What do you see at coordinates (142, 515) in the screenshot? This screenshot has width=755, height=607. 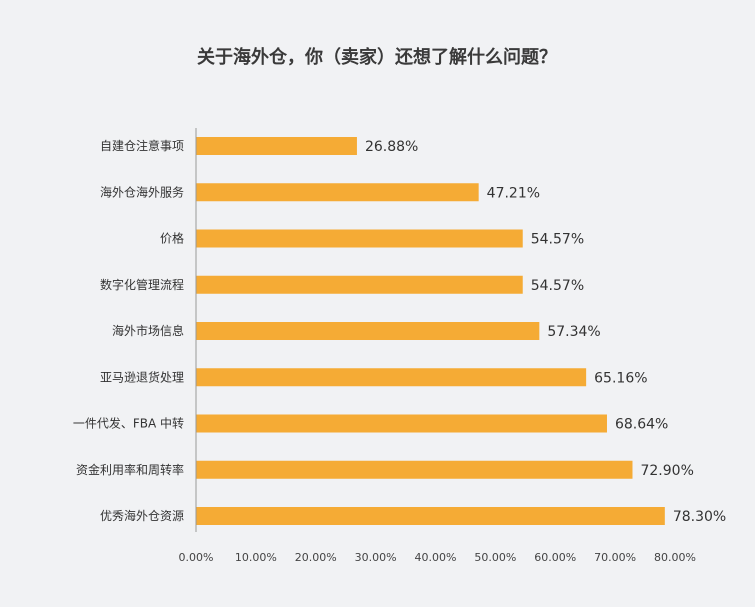 I see `category-label: 优秀海外仓资源` at bounding box center [142, 515].